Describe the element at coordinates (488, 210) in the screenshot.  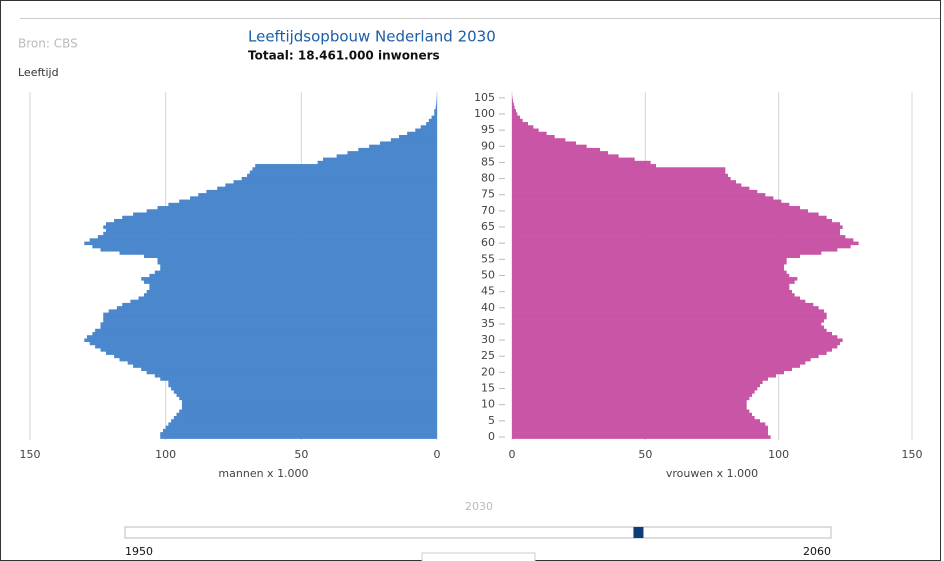
I see `y-tick-label: 70` at that location.